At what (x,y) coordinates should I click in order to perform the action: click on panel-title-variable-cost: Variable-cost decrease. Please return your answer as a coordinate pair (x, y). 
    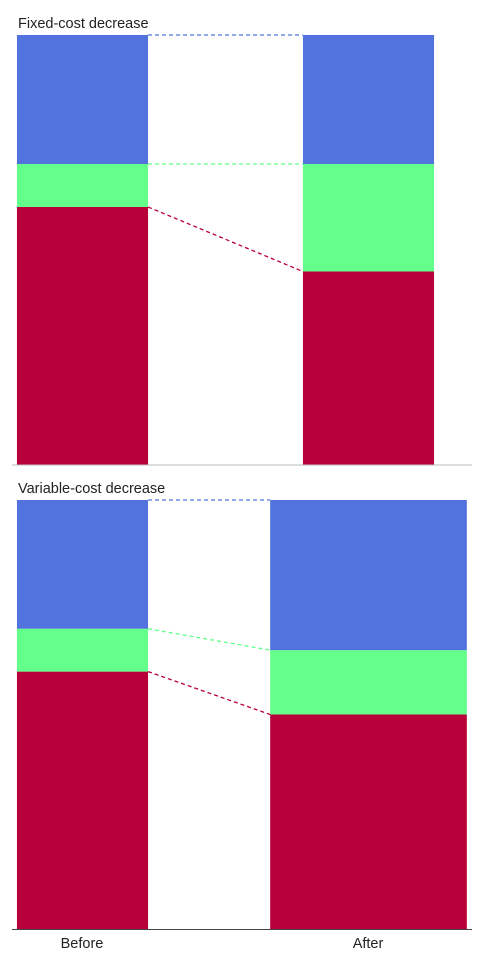
    Looking at the image, I should click on (91, 489).